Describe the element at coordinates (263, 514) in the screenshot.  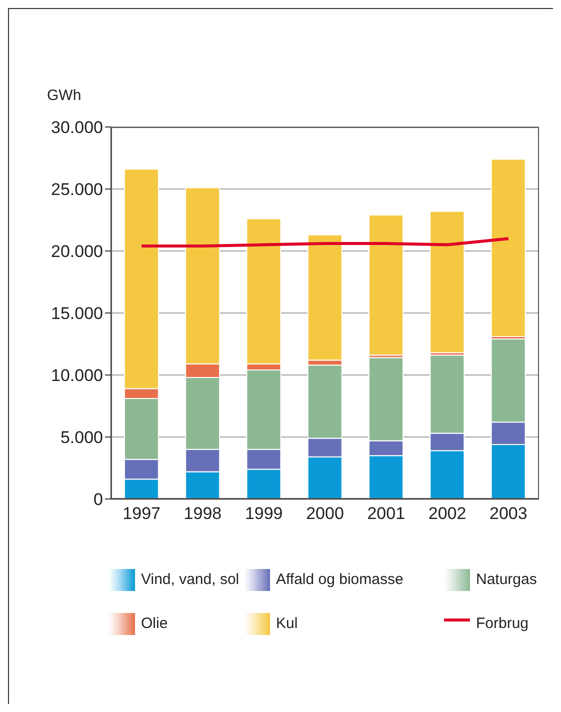
I see `x-tick-label: 1999` at that location.